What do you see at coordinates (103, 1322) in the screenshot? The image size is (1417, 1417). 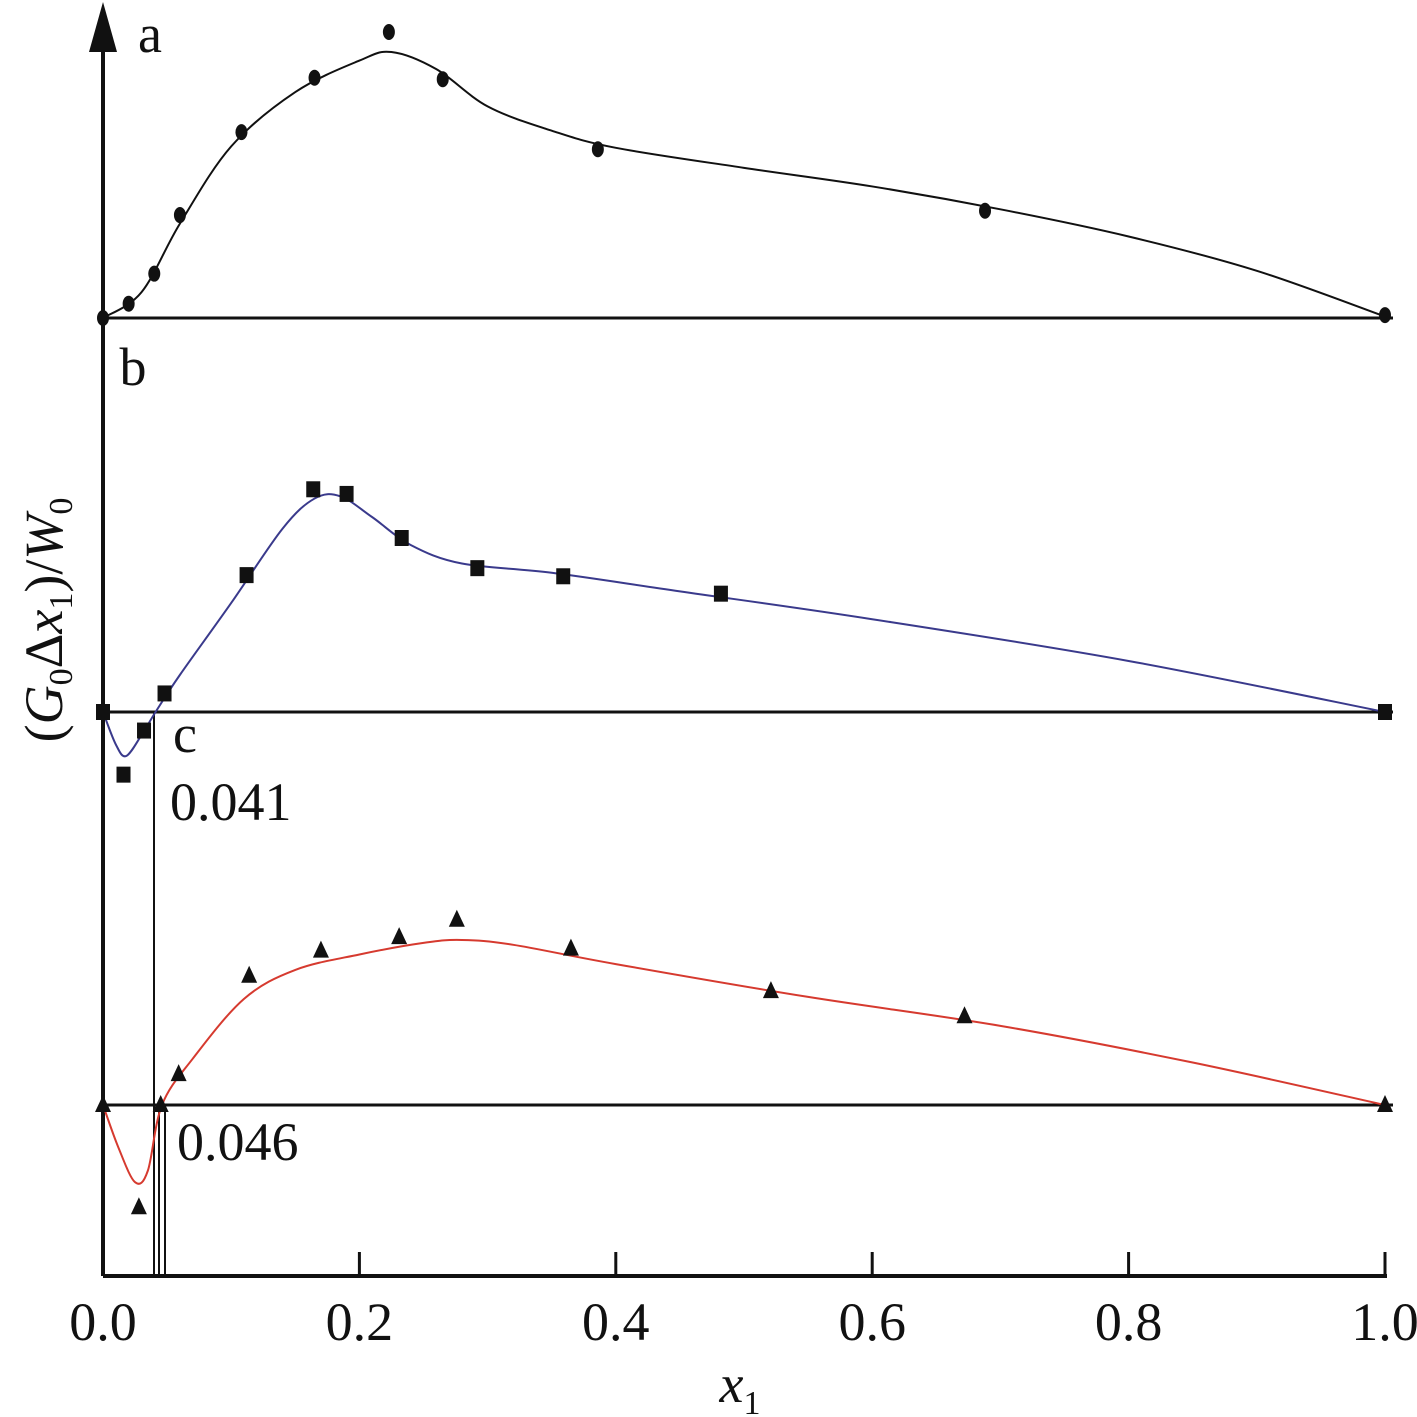 I see `x-tick-label: 0.0` at bounding box center [103, 1322].